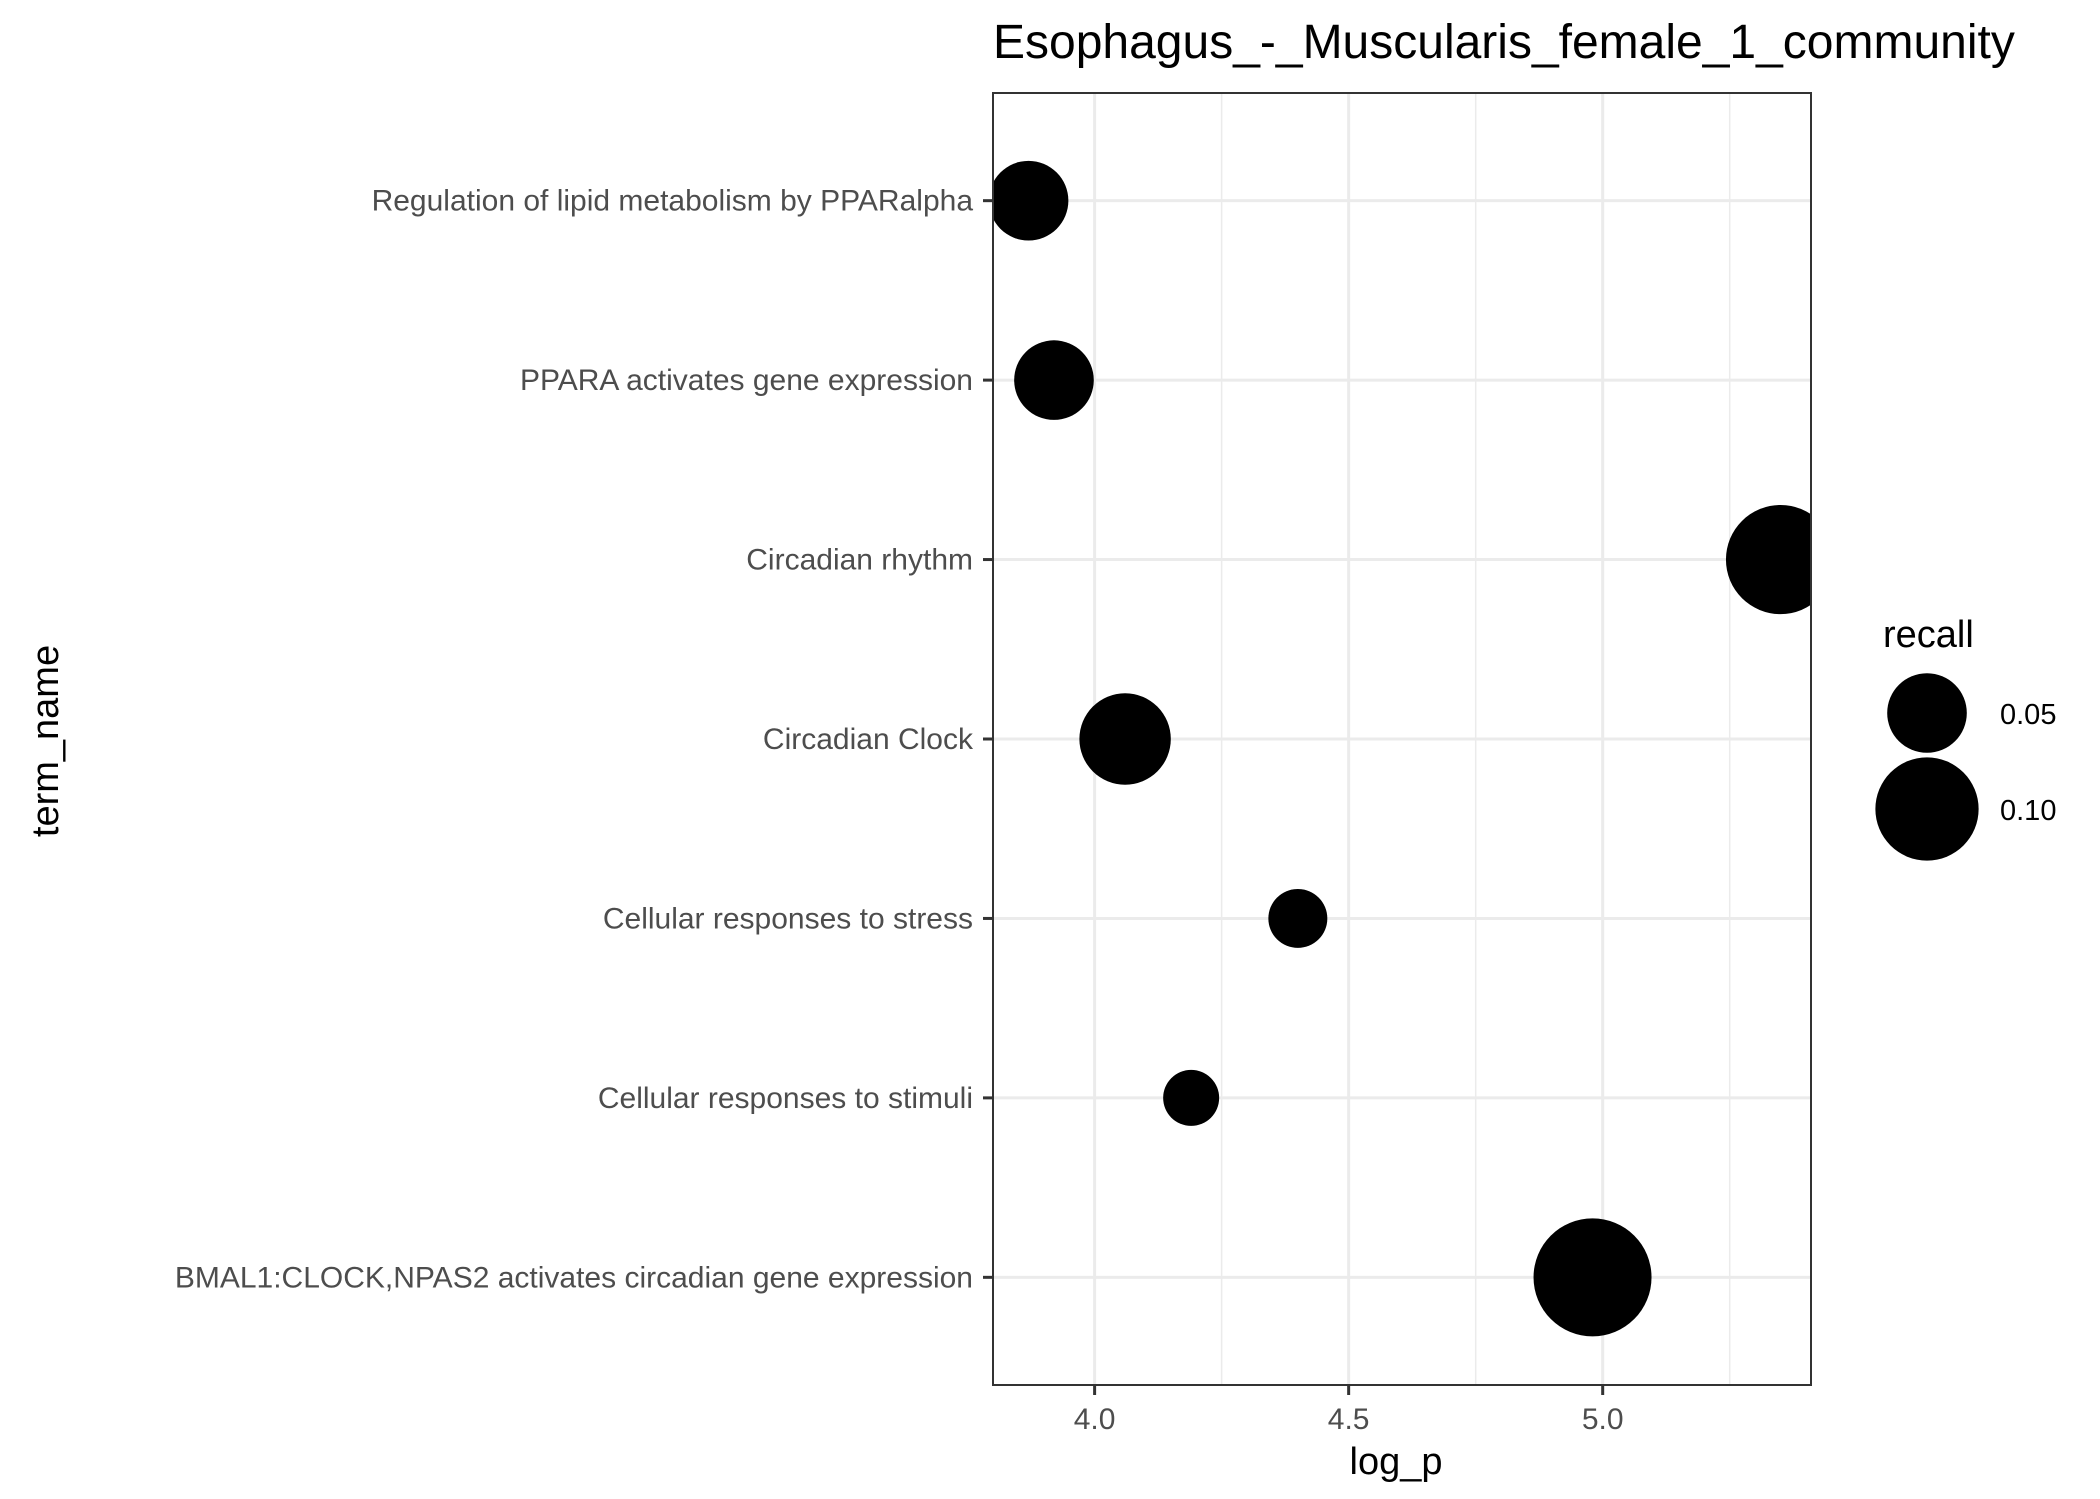  I want to click on x-tick-label: 4.5, so click(1349, 1419).